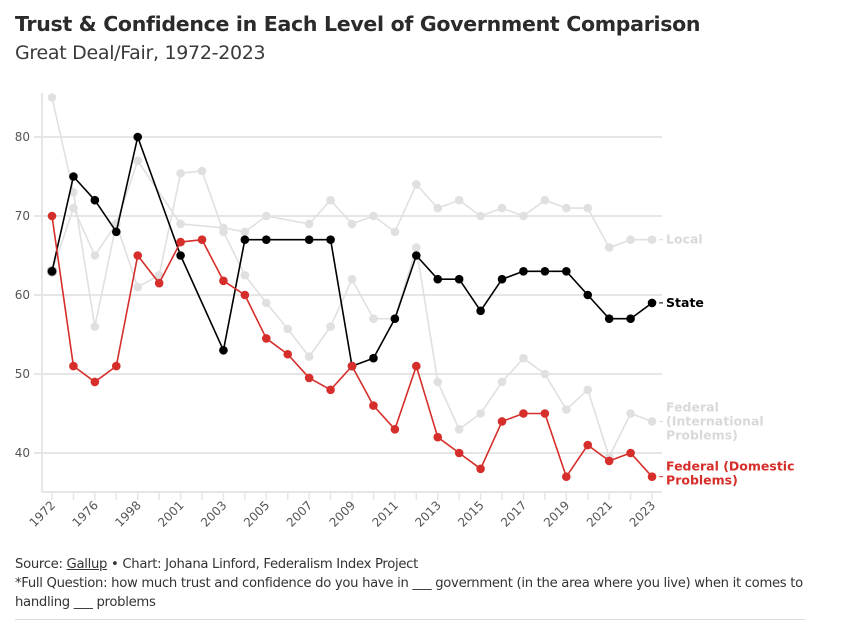 The height and width of the screenshot is (629, 843). Describe the element at coordinates (513, 513) in the screenshot. I see `x-tick-label: 2017` at that location.